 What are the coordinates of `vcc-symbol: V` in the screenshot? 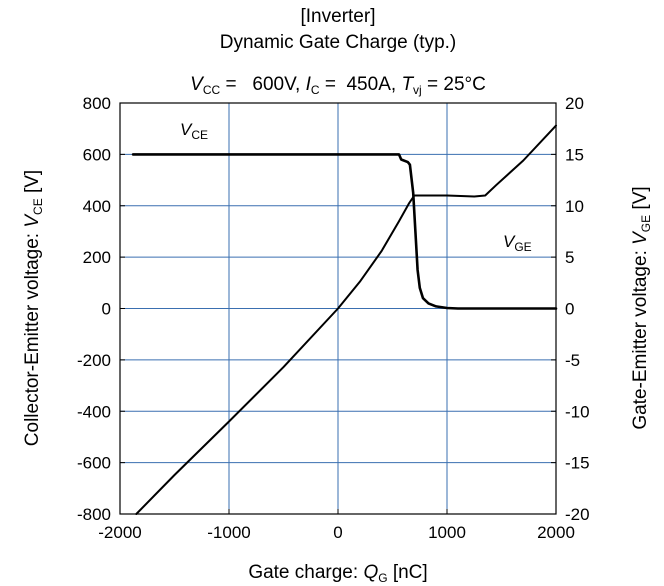 It's located at (197, 84).